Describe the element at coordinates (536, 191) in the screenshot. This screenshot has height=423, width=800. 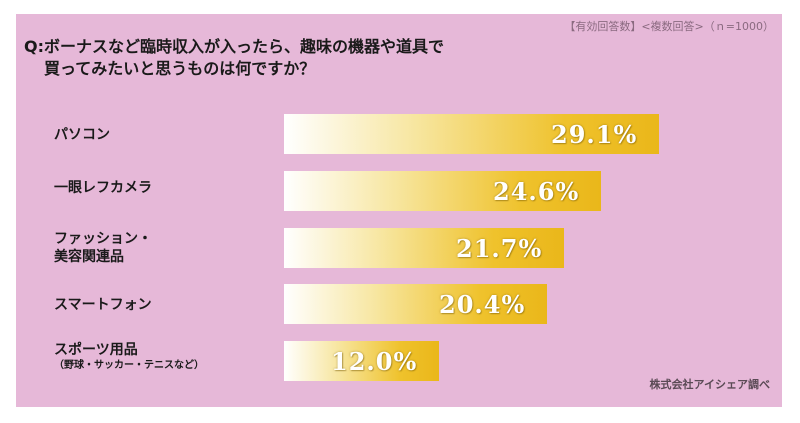
I see `bar-value-label: 24.6%` at that location.